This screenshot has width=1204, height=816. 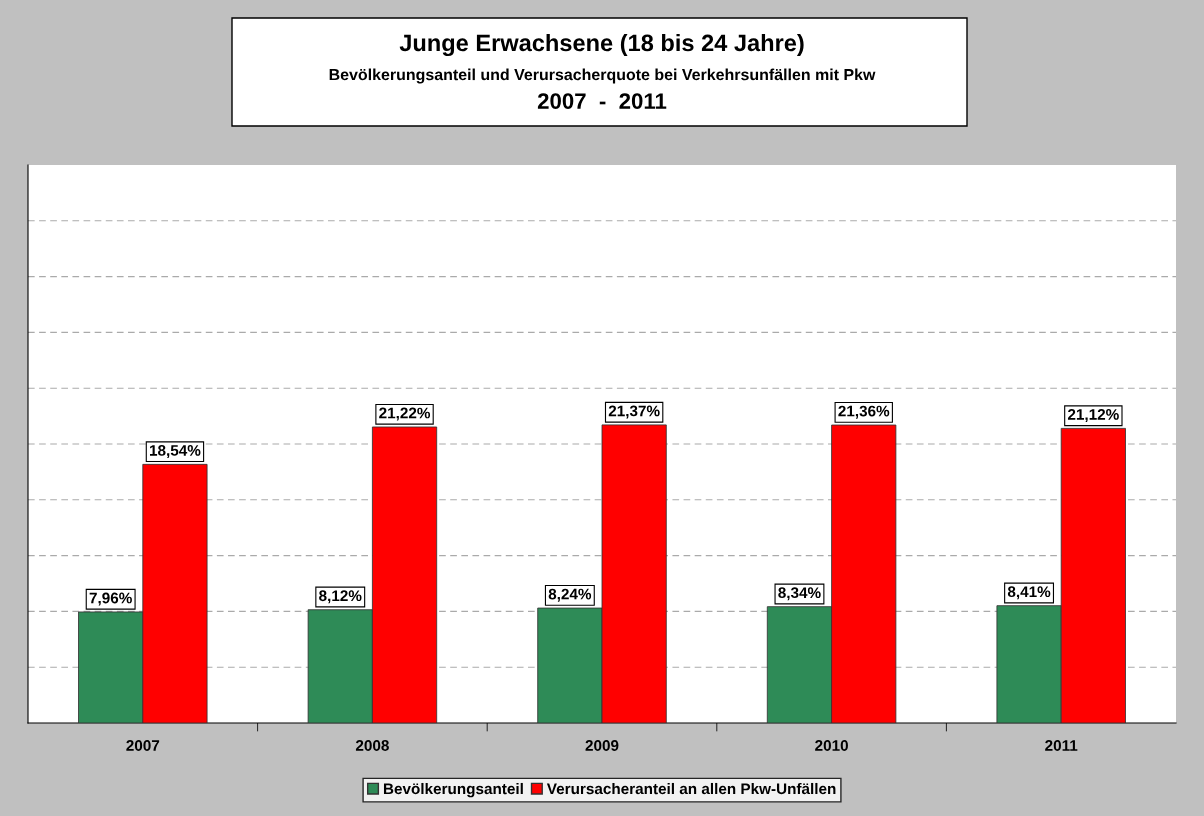 I want to click on x-tick-label: 2010, so click(x=831, y=745).